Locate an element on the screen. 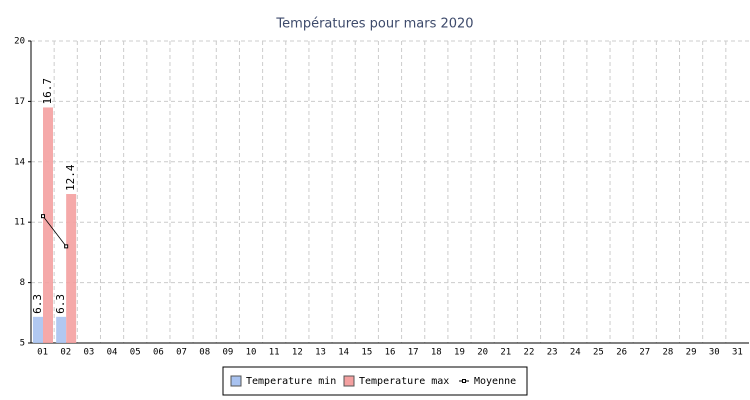  x-tick-label: 15 is located at coordinates (366, 353).